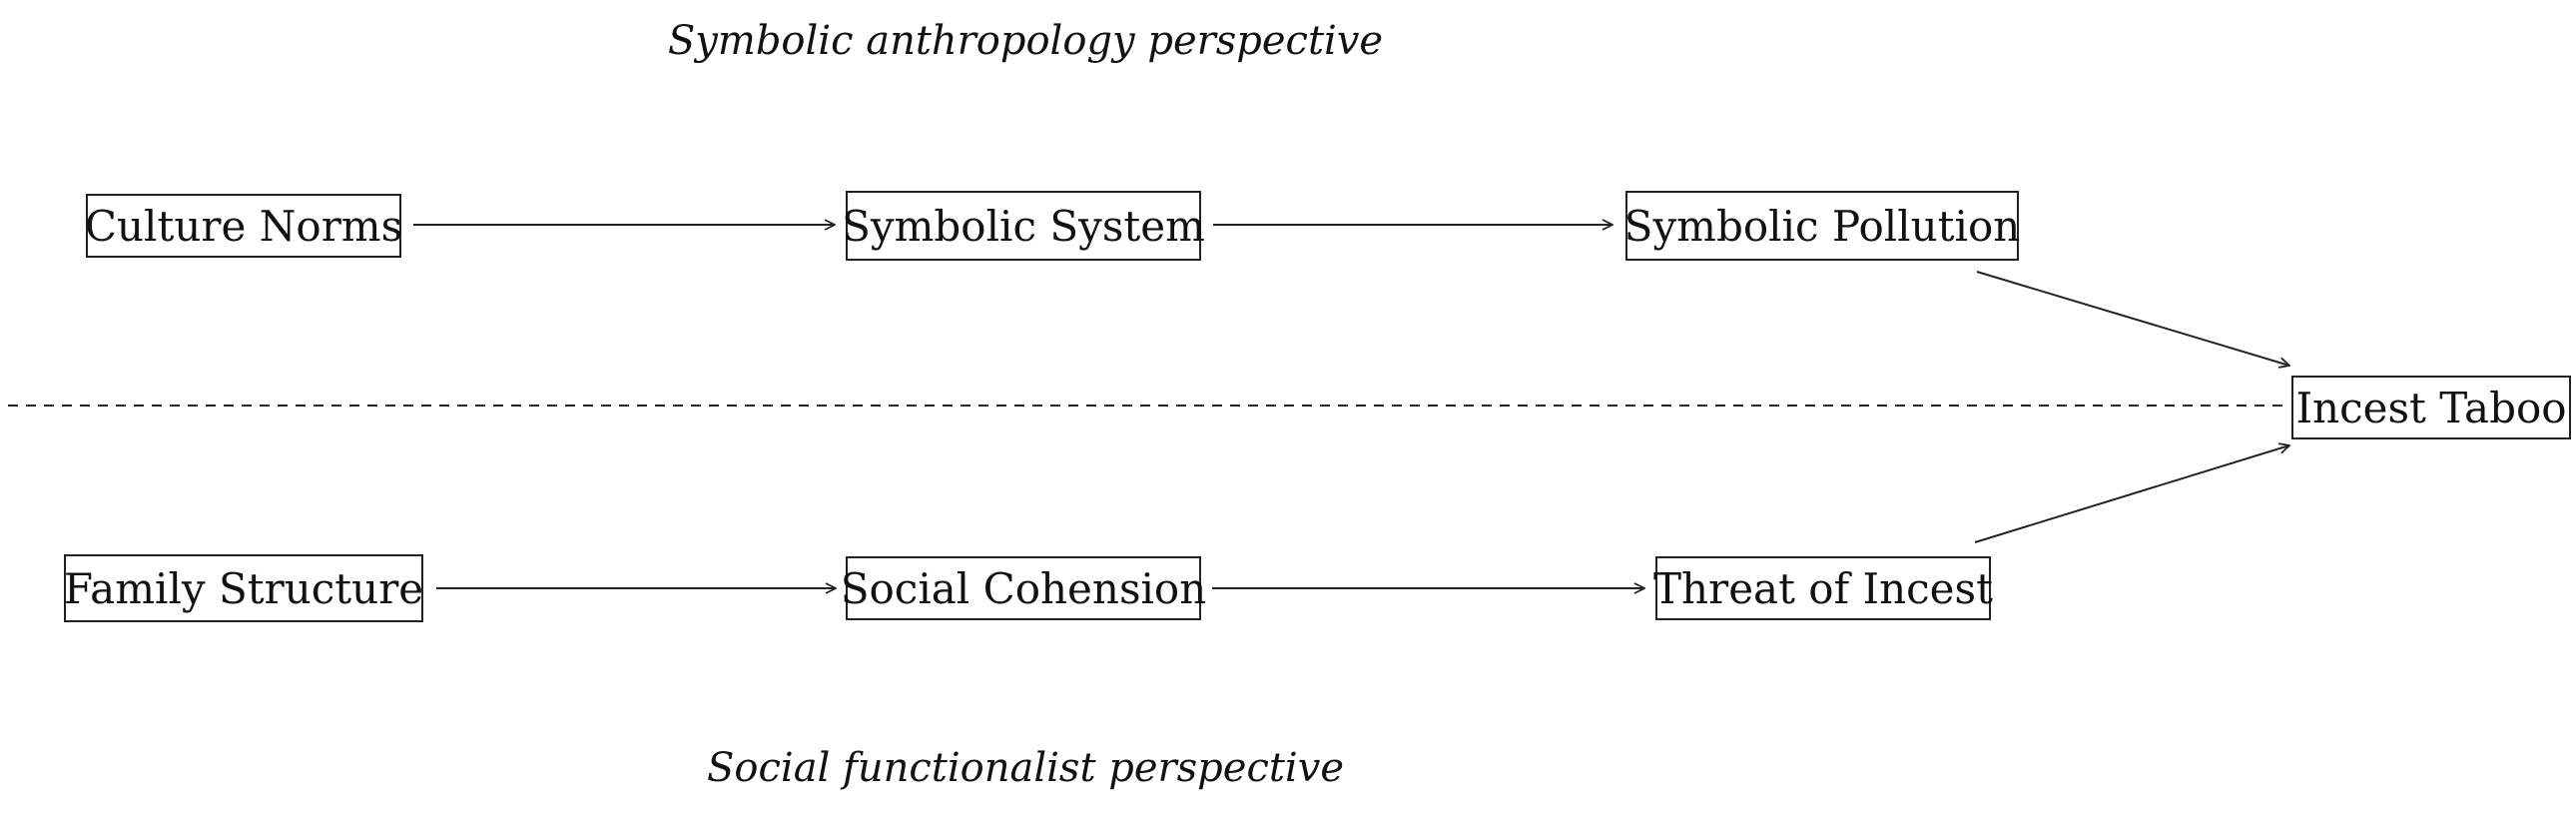 This screenshot has width=2576, height=835. I want to click on edge-symbolic-pollution-to-incest-taboo, so click(2132, 318).